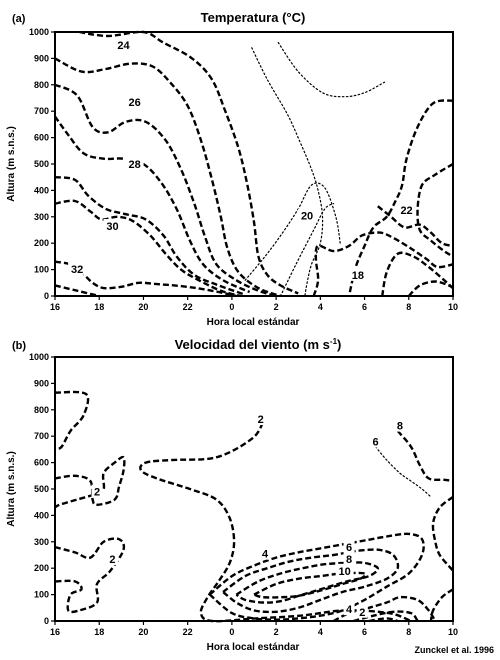 The image size is (500, 660). Describe the element at coordinates (41, 270) in the screenshot. I see `y-tick-label: 100` at that location.